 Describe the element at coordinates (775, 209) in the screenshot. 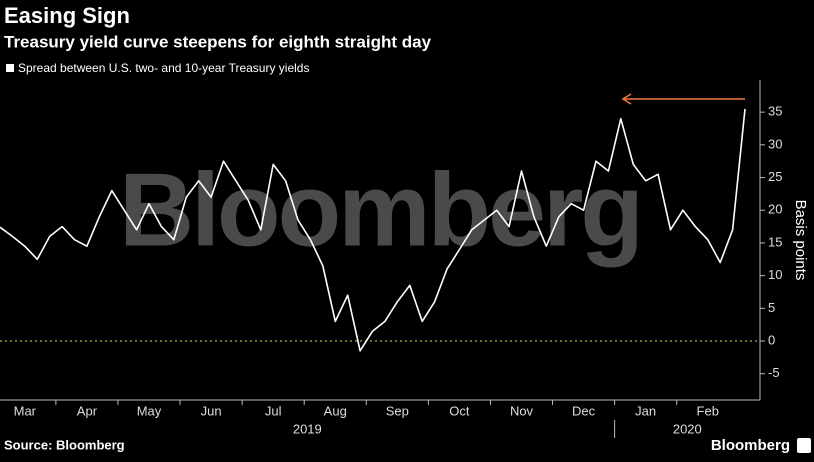

I see `y-tick-label: 20` at that location.